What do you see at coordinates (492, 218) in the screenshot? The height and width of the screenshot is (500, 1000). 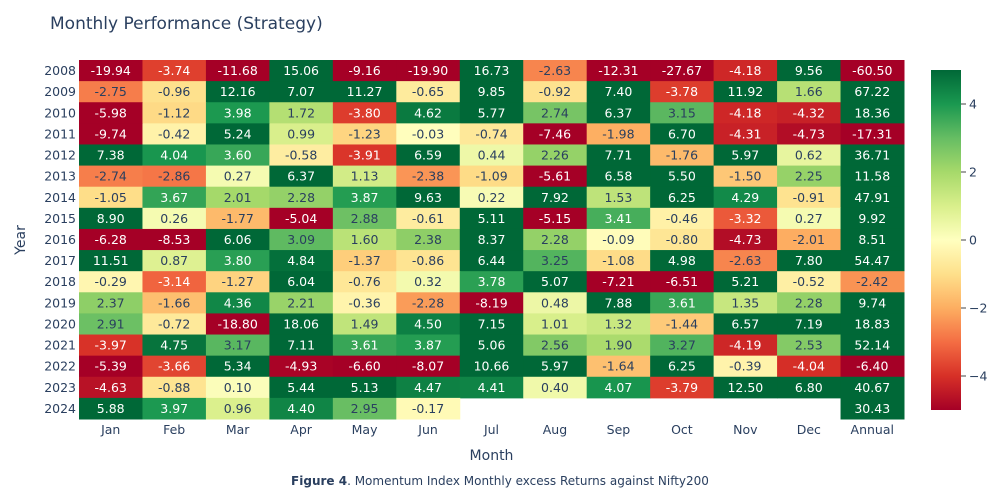 I see `cell-value-label: 5.11` at bounding box center [492, 218].